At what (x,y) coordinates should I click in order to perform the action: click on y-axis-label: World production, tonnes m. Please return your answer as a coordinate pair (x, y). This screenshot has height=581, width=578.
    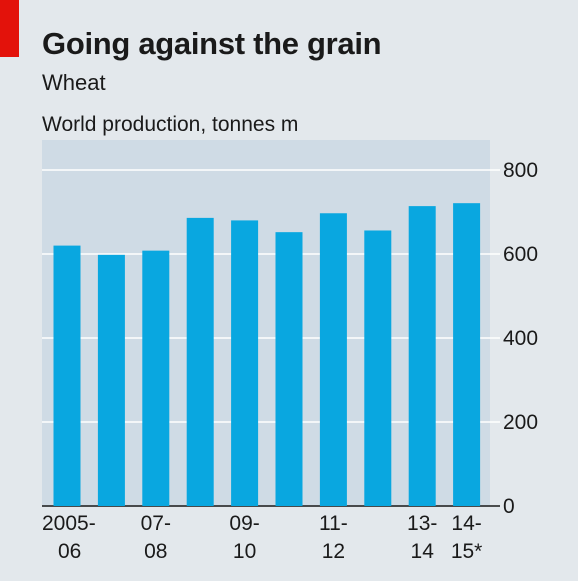
    Looking at the image, I should click on (170, 124).